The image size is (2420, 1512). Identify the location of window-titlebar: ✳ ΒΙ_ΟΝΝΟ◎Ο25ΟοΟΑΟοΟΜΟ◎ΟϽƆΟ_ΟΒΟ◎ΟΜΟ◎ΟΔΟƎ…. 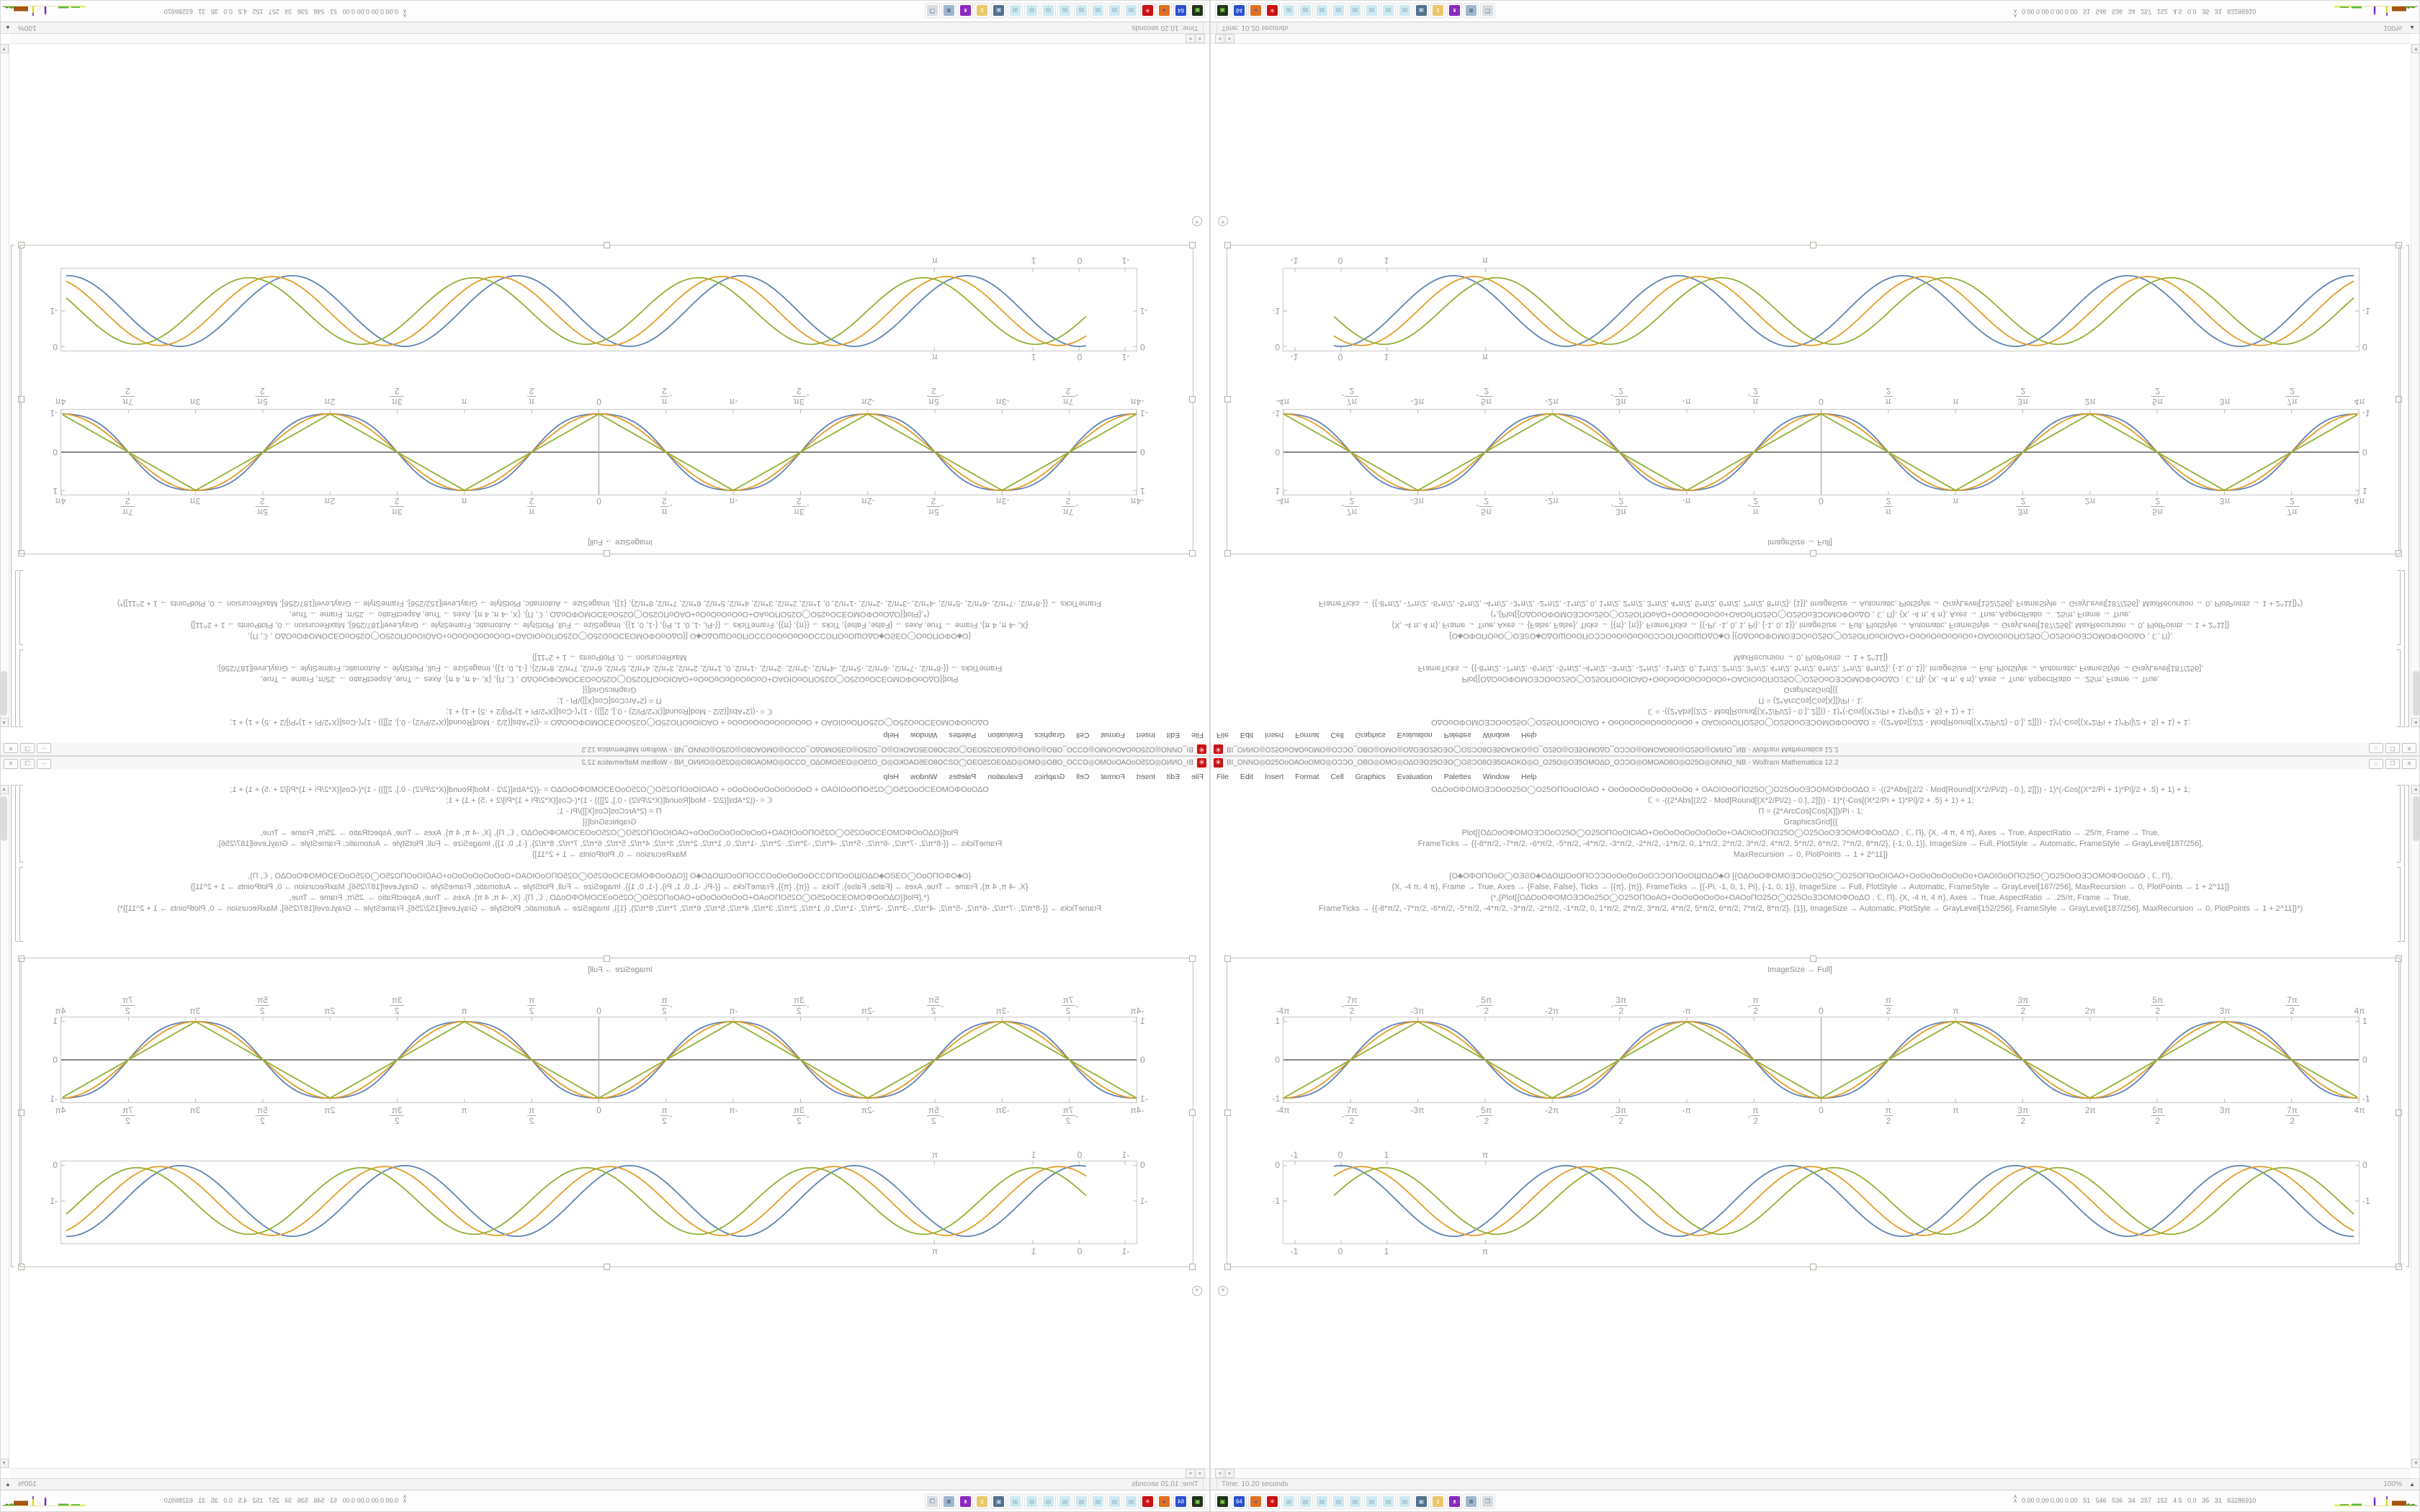
(605, 748).